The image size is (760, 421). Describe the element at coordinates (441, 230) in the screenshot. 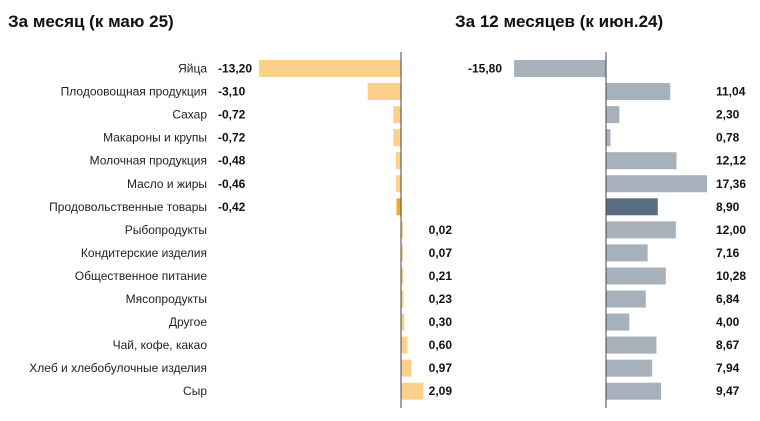

I see `month-value-label: 0,02` at that location.